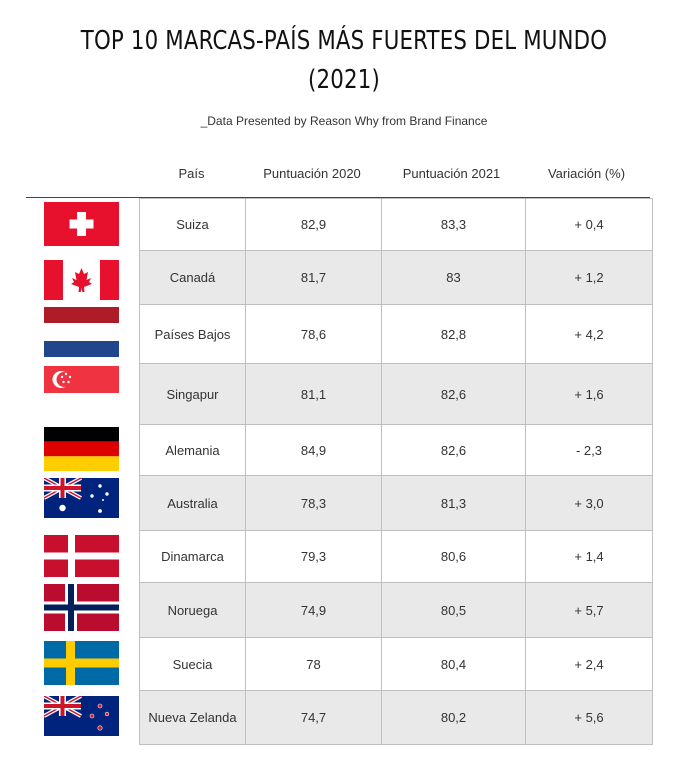 Image resolution: width=688 pixels, height=770 pixels. Describe the element at coordinates (338, 197) in the screenshot. I see `header-divider` at that location.